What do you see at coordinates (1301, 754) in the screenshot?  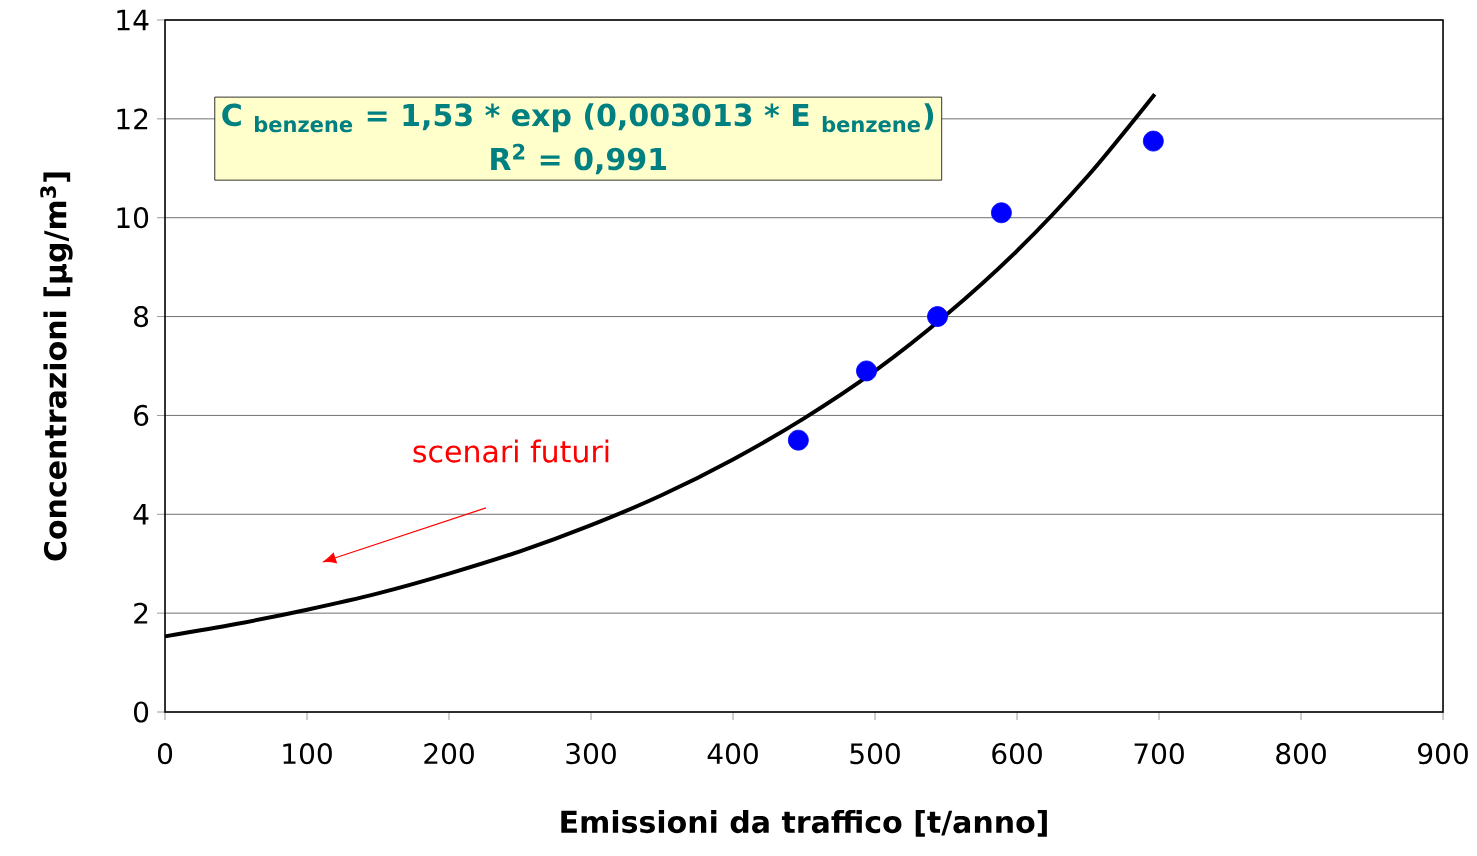 I see `x-tick-label: 800` at bounding box center [1301, 754].